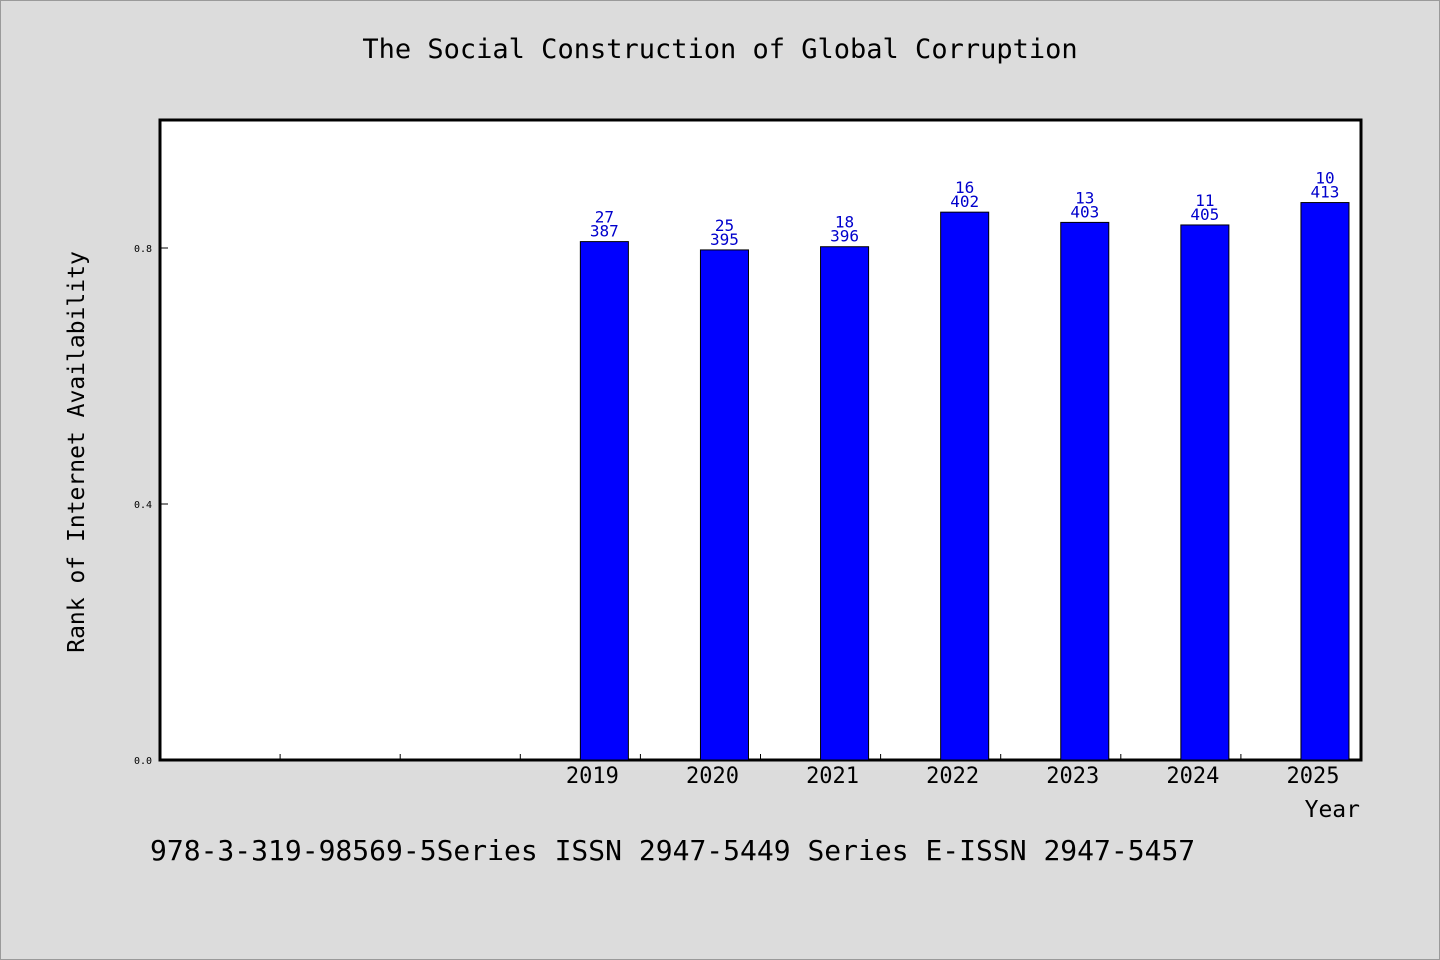 Image resolution: width=1440 pixels, height=960 pixels. Describe the element at coordinates (712, 776) in the screenshot. I see `x-tick-label: 2020` at that location.